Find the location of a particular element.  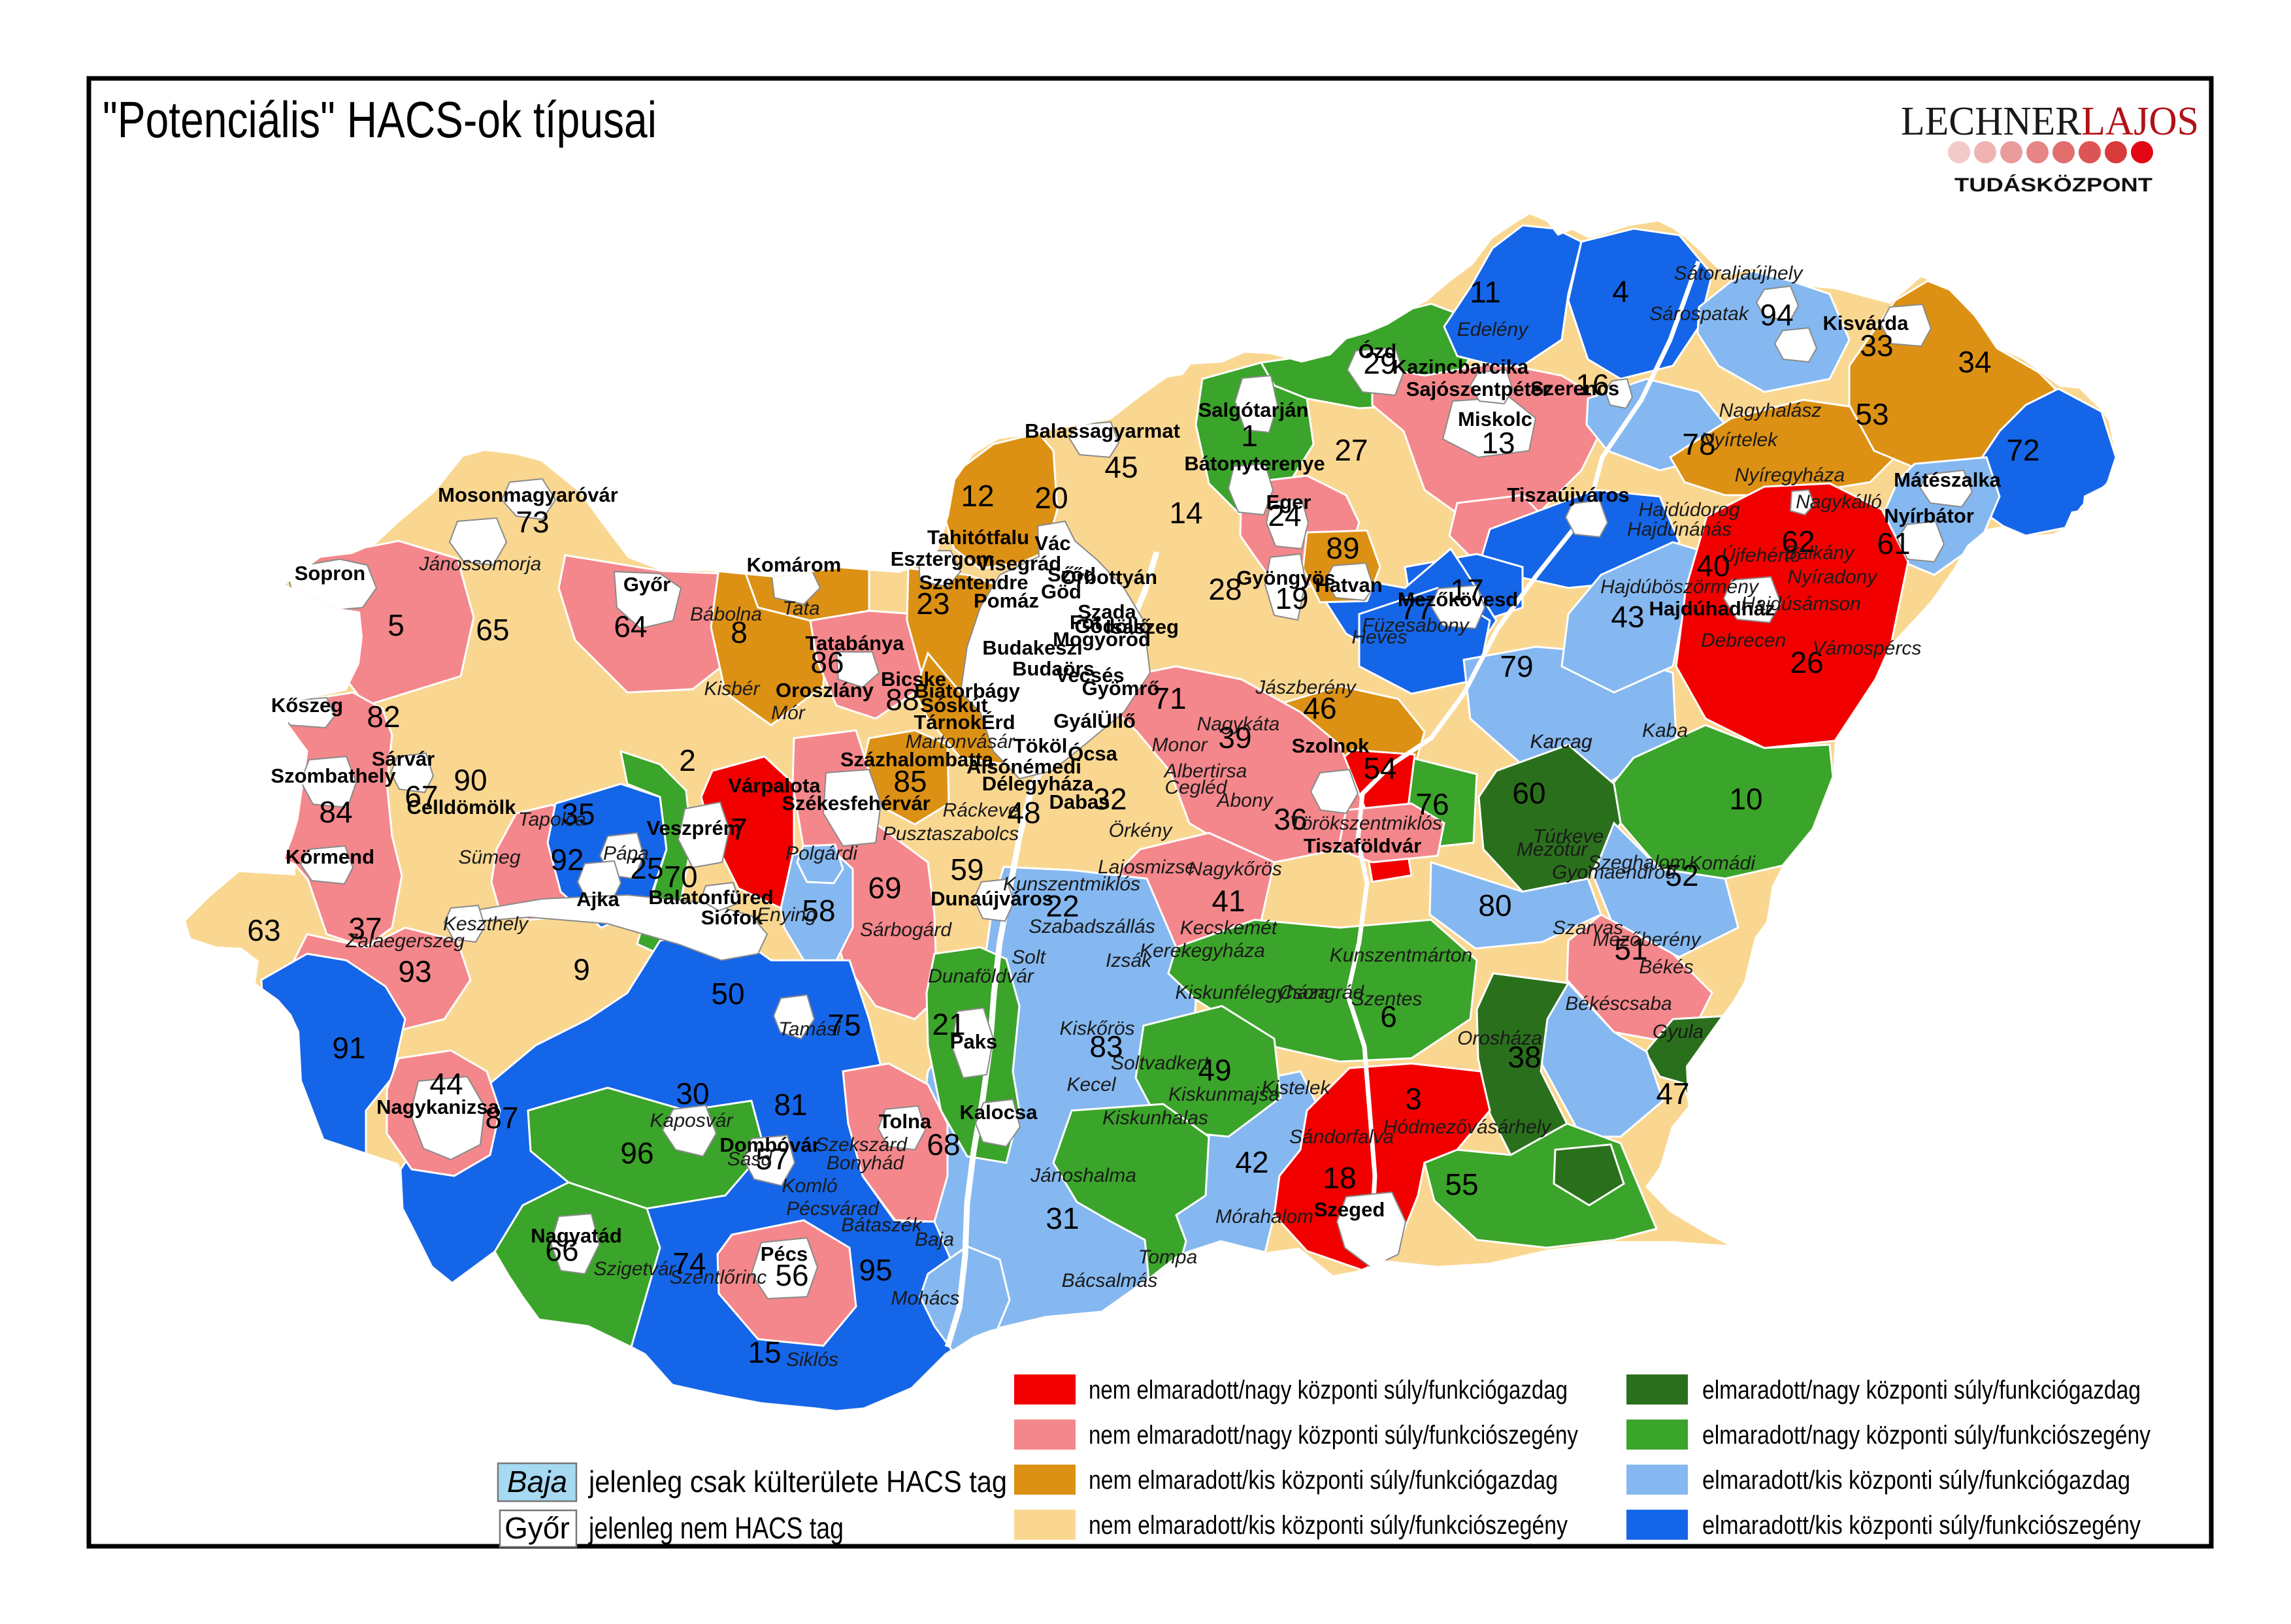

svg-text: Zalaegerszeg is located at coordinates (405, 941).